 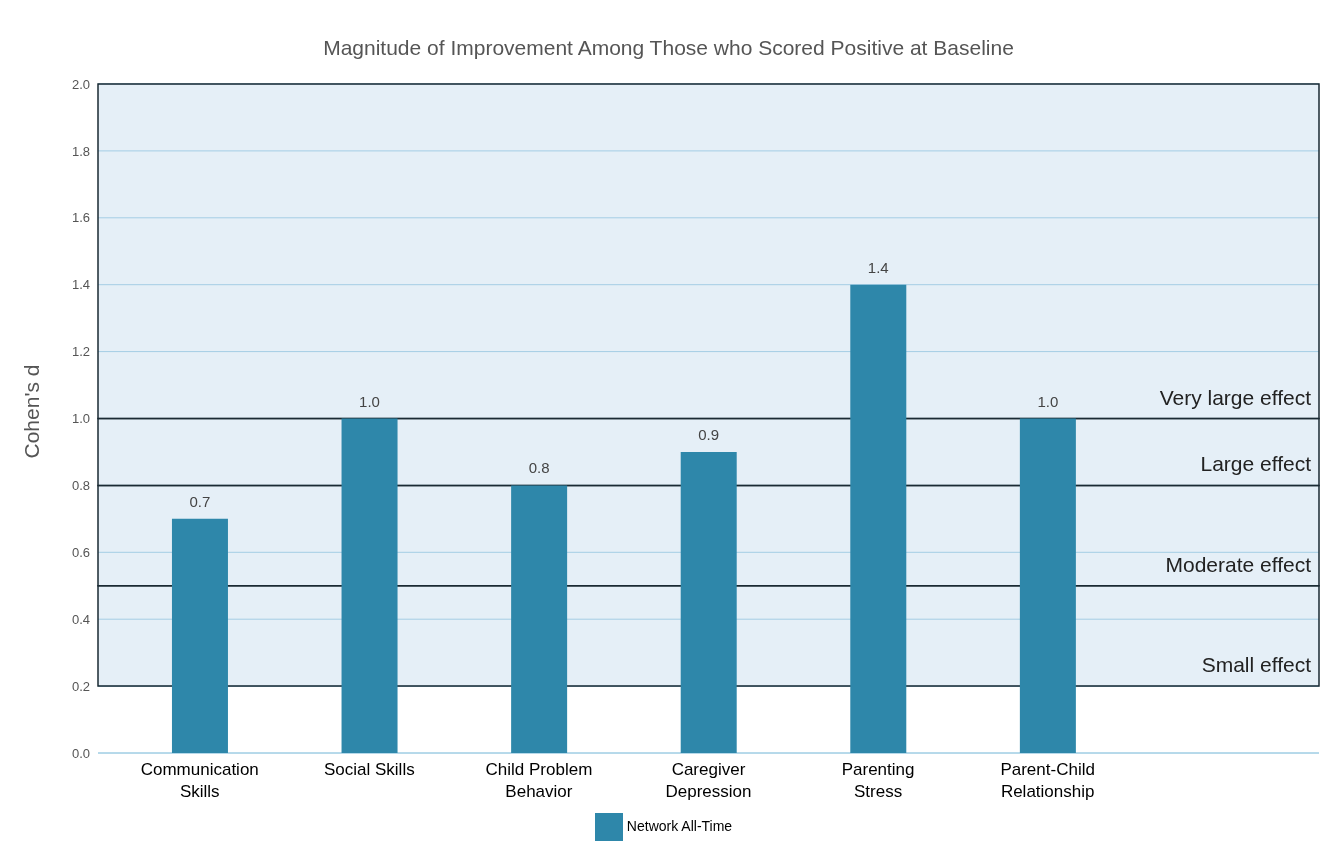 What do you see at coordinates (539, 468) in the screenshot?
I see `data-label: 0.8` at bounding box center [539, 468].